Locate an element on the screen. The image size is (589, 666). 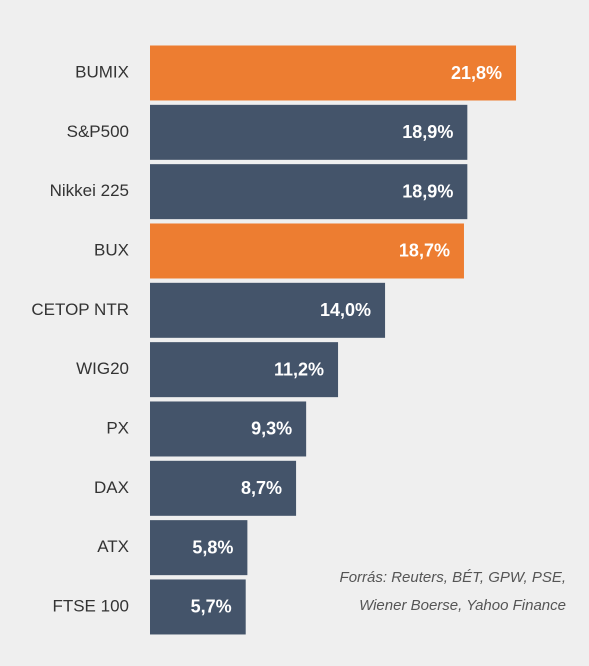
value-label: 21,8% is located at coordinates (476, 73).